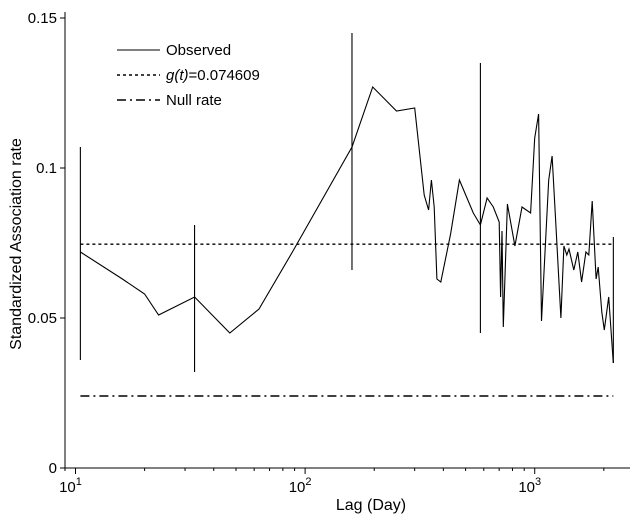 The width and height of the screenshot is (641, 522). Describe the element at coordinates (42, 318) in the screenshot. I see `y-tick-label-1: 0.05` at that location.